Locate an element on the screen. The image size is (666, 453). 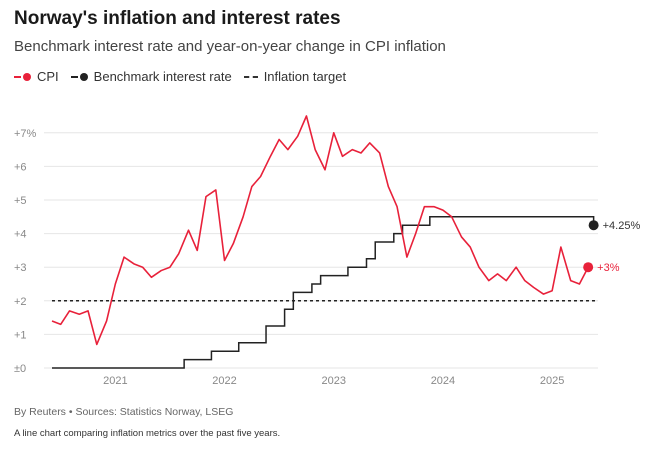
x-tick-label-2023: 2023 is located at coordinates (333, 381).